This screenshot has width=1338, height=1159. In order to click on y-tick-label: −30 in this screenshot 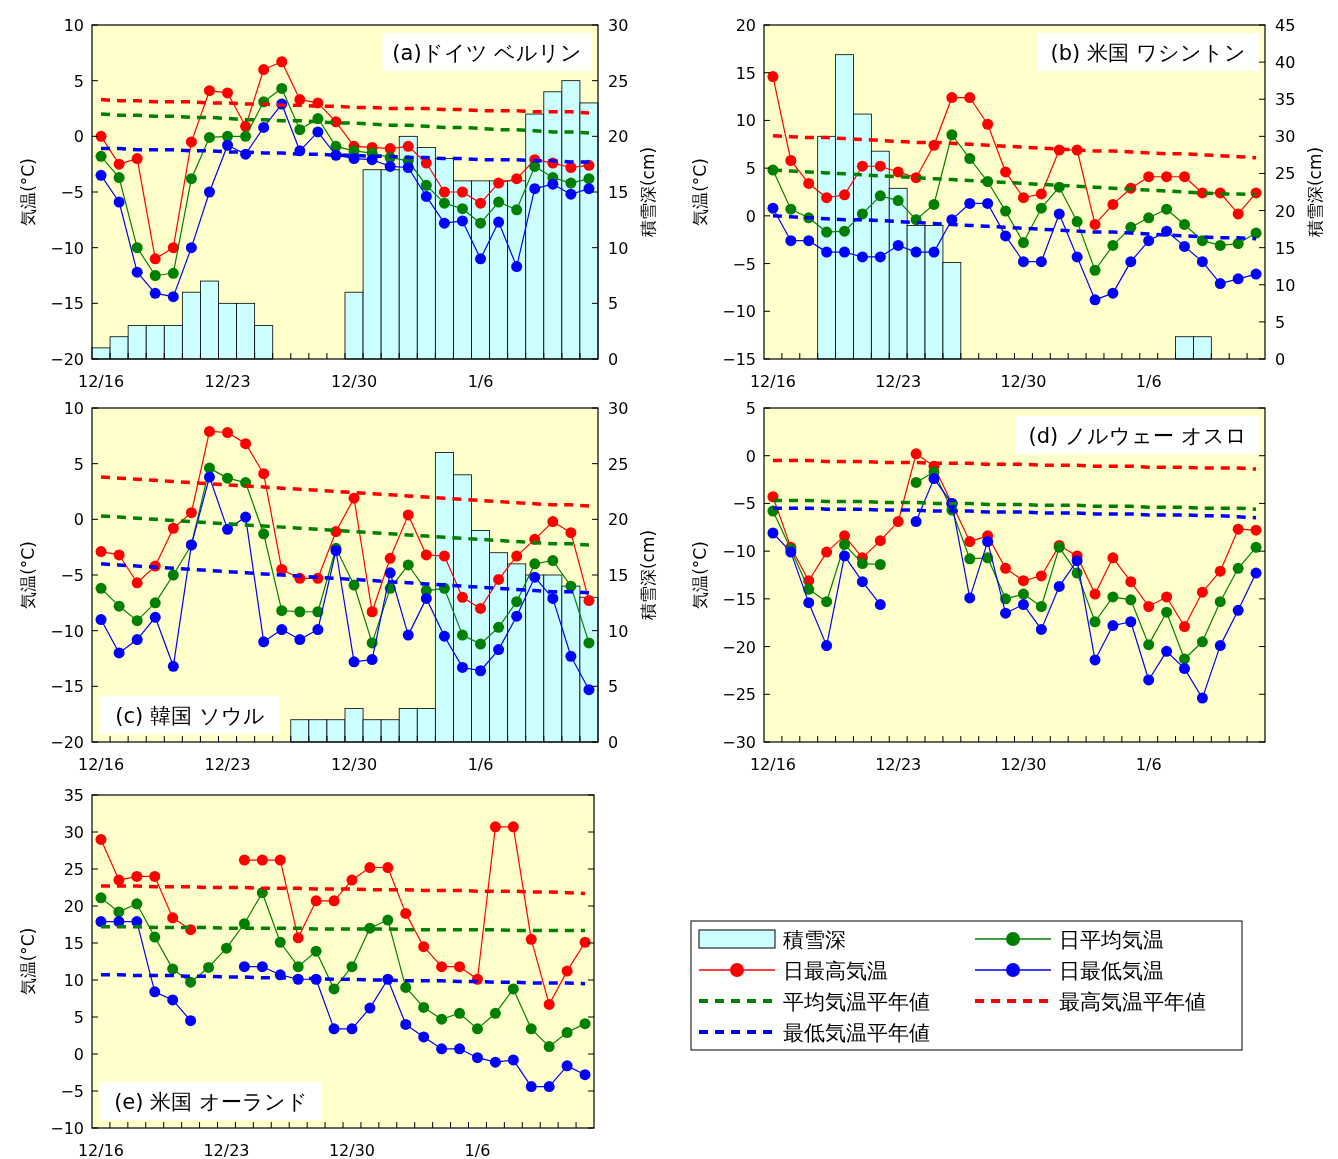, I will do `click(739, 742)`.